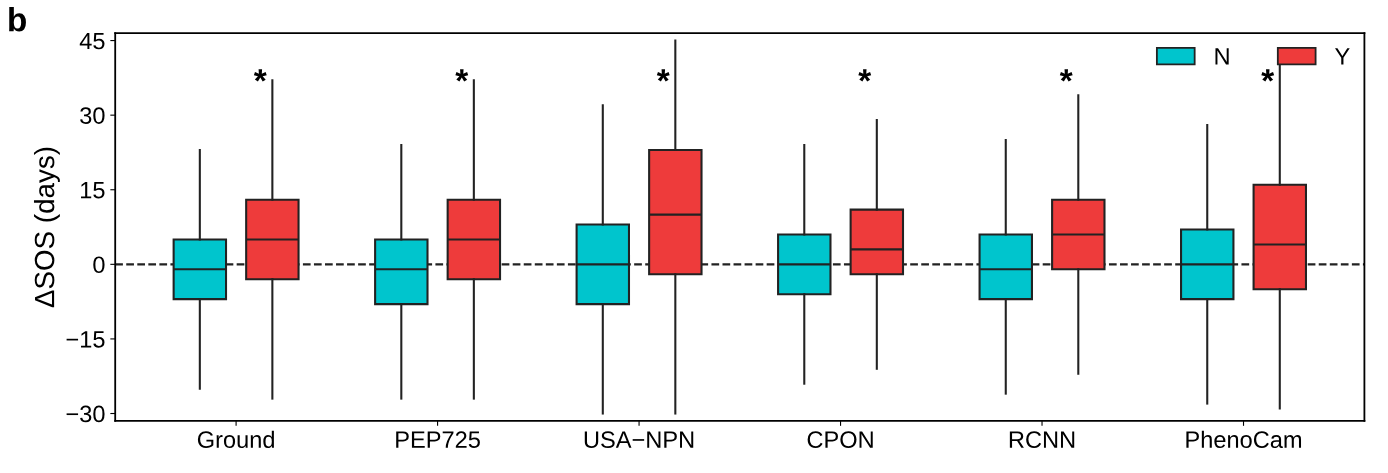 This screenshot has width=1388, height=473. Describe the element at coordinates (1222, 56) in the screenshot. I see `legend-label: N` at that location.